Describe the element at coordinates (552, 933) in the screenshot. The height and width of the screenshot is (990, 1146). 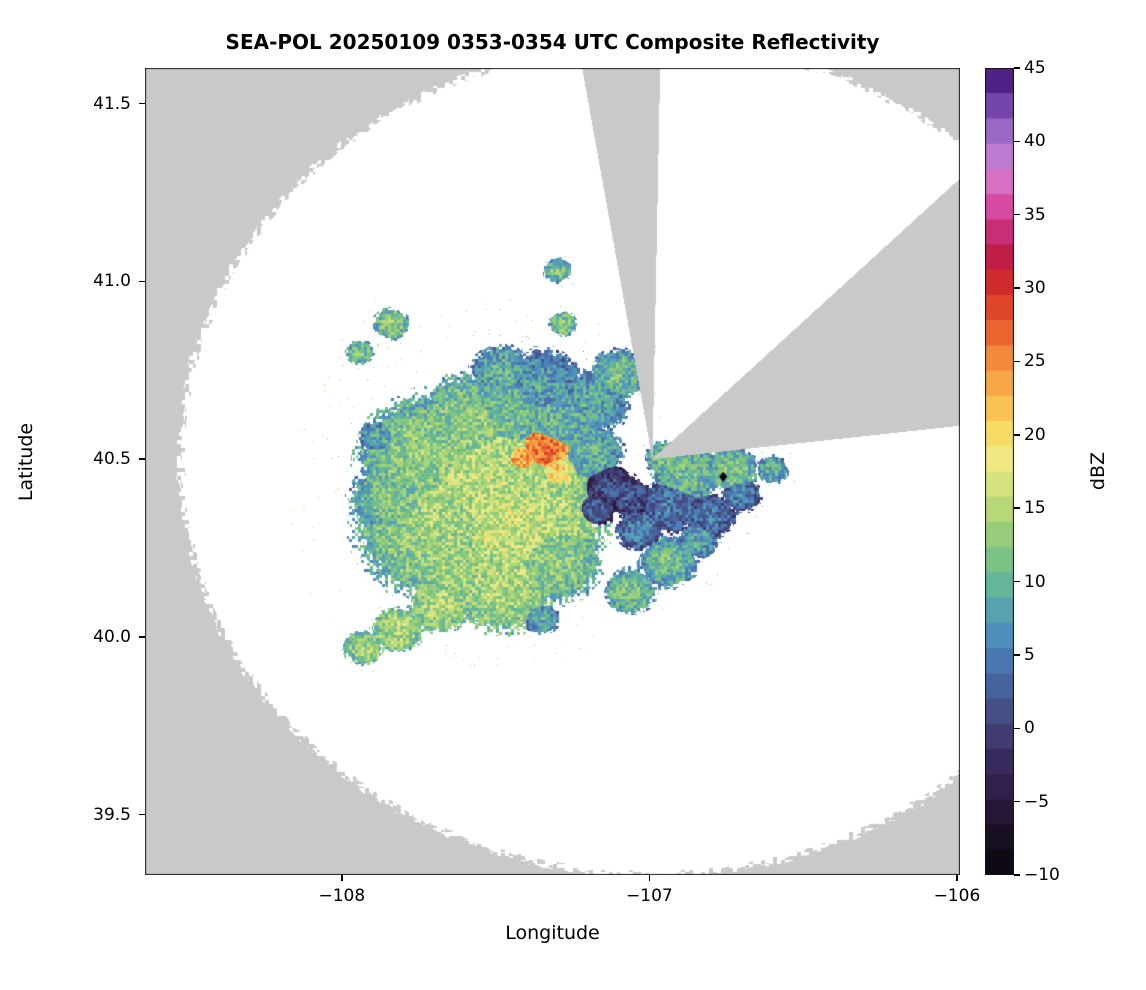
I see `x-axis-label: Longitude` at that location.